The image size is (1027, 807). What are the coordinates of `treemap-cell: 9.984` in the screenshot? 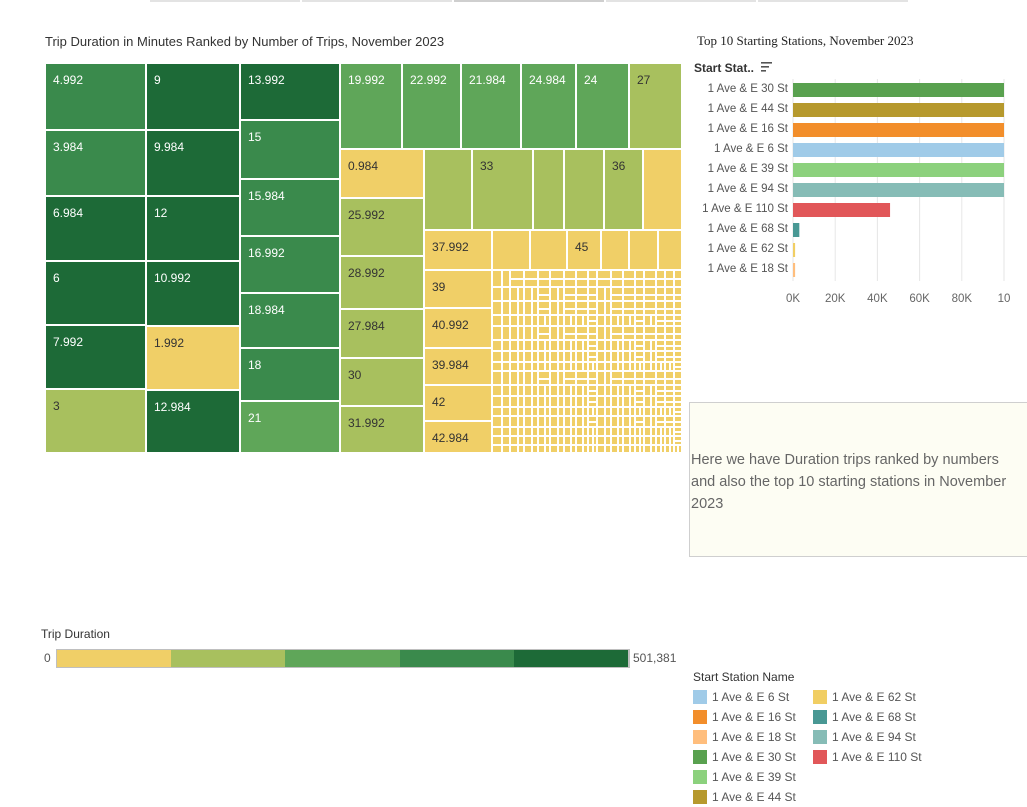 It's located at (193, 163).